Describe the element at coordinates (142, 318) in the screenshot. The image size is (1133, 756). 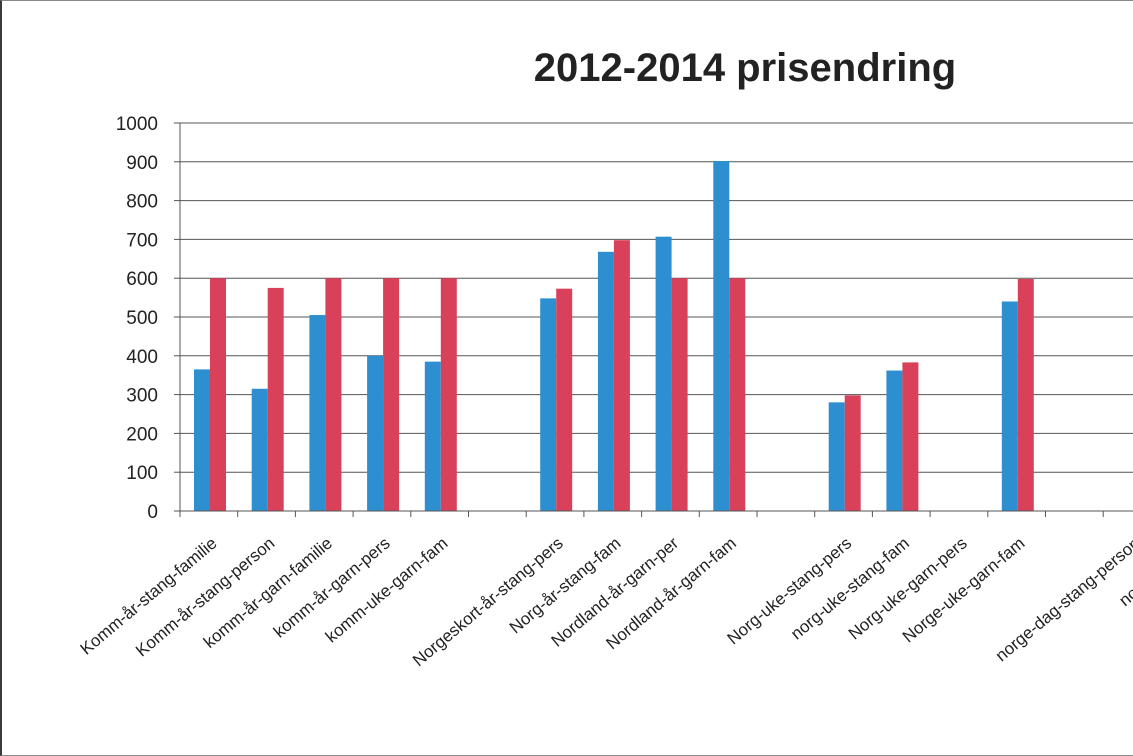
I see `y-tick-label: 500` at that location.